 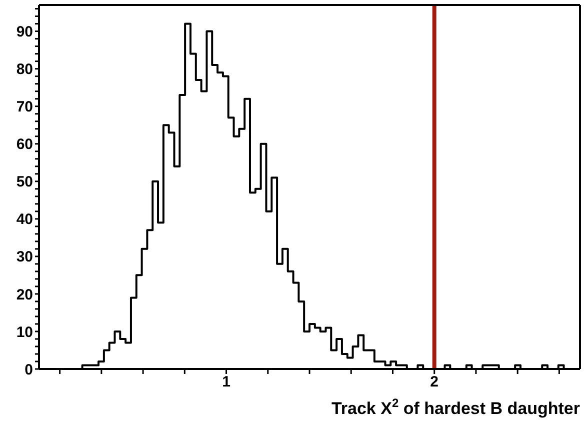 I want to click on x-tick-label: 2, so click(x=434, y=382).